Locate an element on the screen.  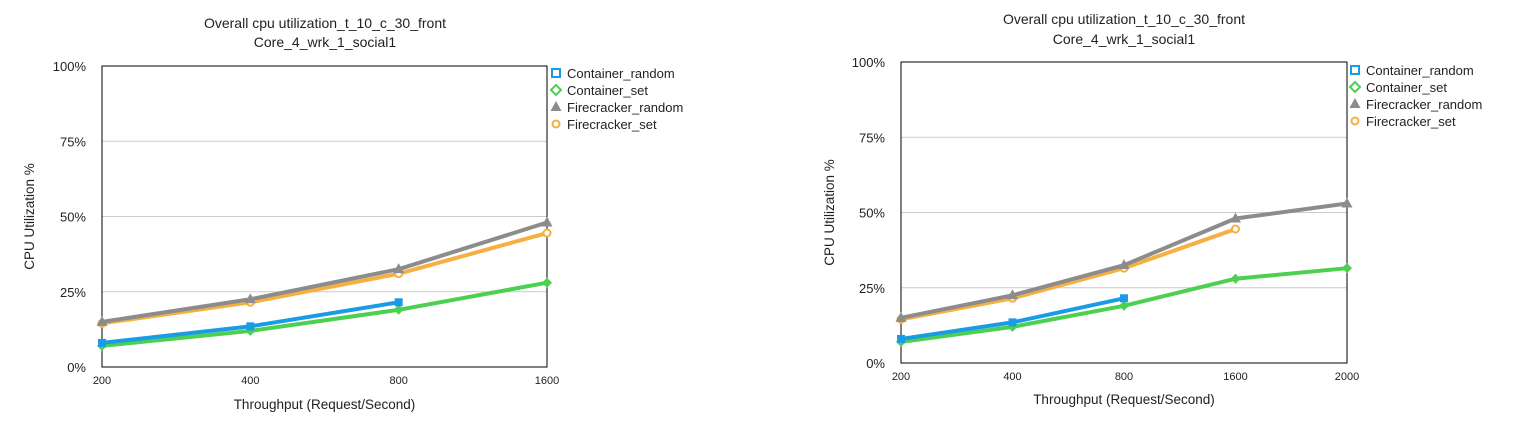
series-line-firecracker-random is located at coordinates (324, 272).